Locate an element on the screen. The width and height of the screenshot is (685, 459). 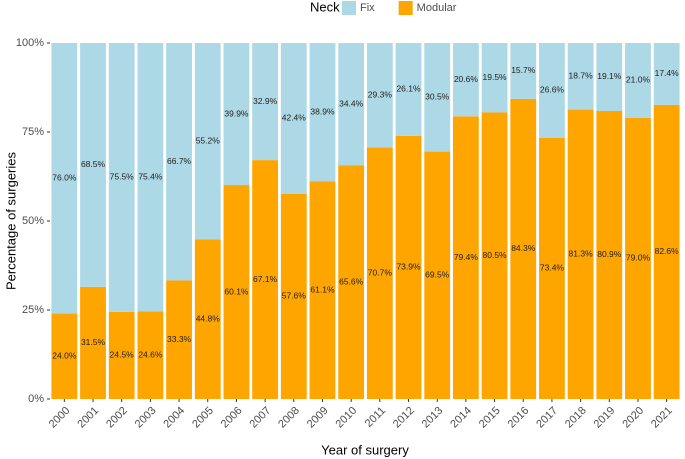
y-tick-label: 0% is located at coordinates (36, 399).